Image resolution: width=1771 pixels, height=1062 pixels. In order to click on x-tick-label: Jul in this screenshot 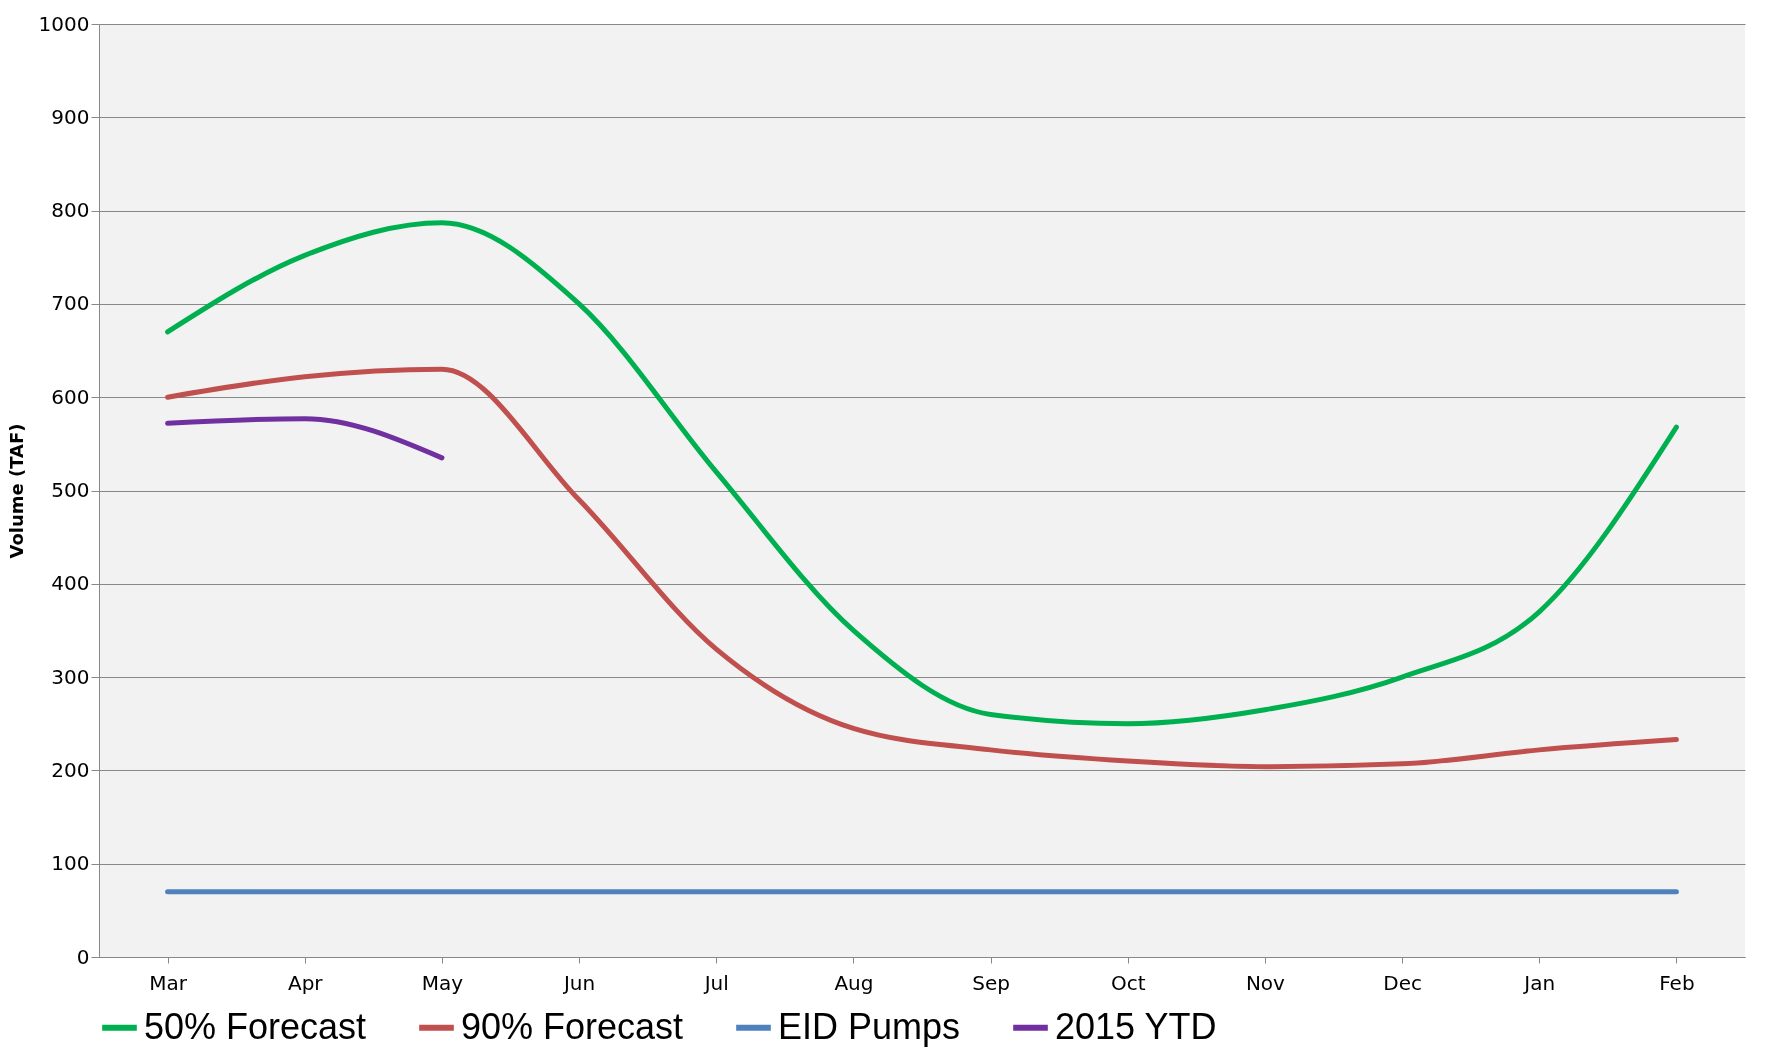, I will do `click(715, 982)`.